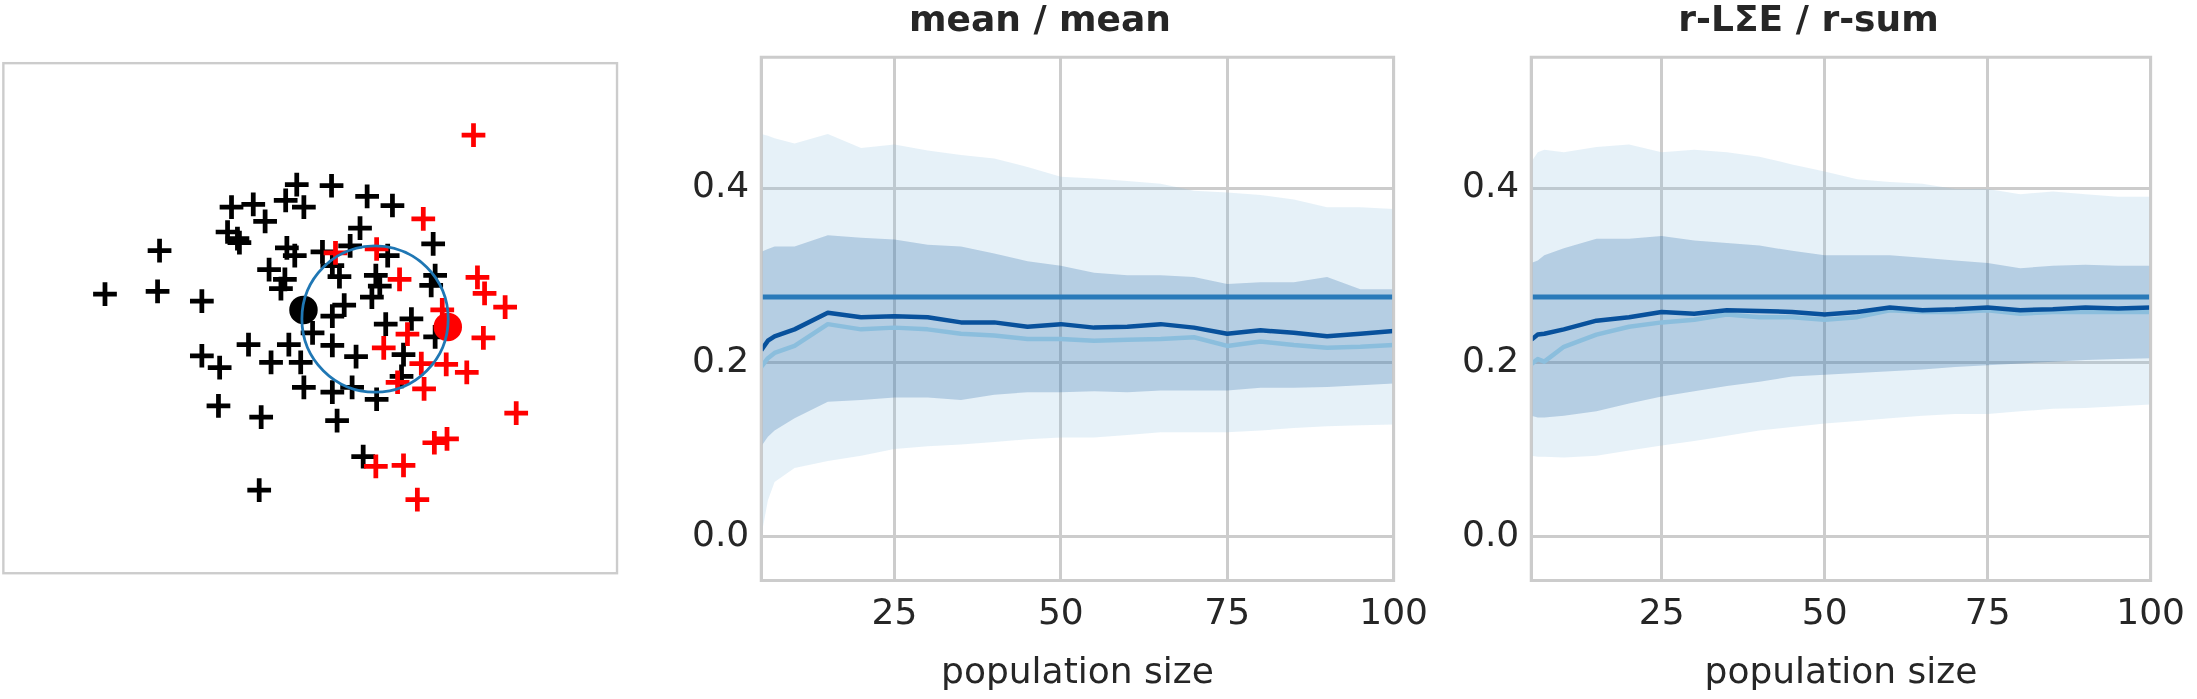 This screenshot has width=2197, height=699. Describe the element at coordinates (1040, 19) in the screenshot. I see `chart-title: mean / mean` at that location.